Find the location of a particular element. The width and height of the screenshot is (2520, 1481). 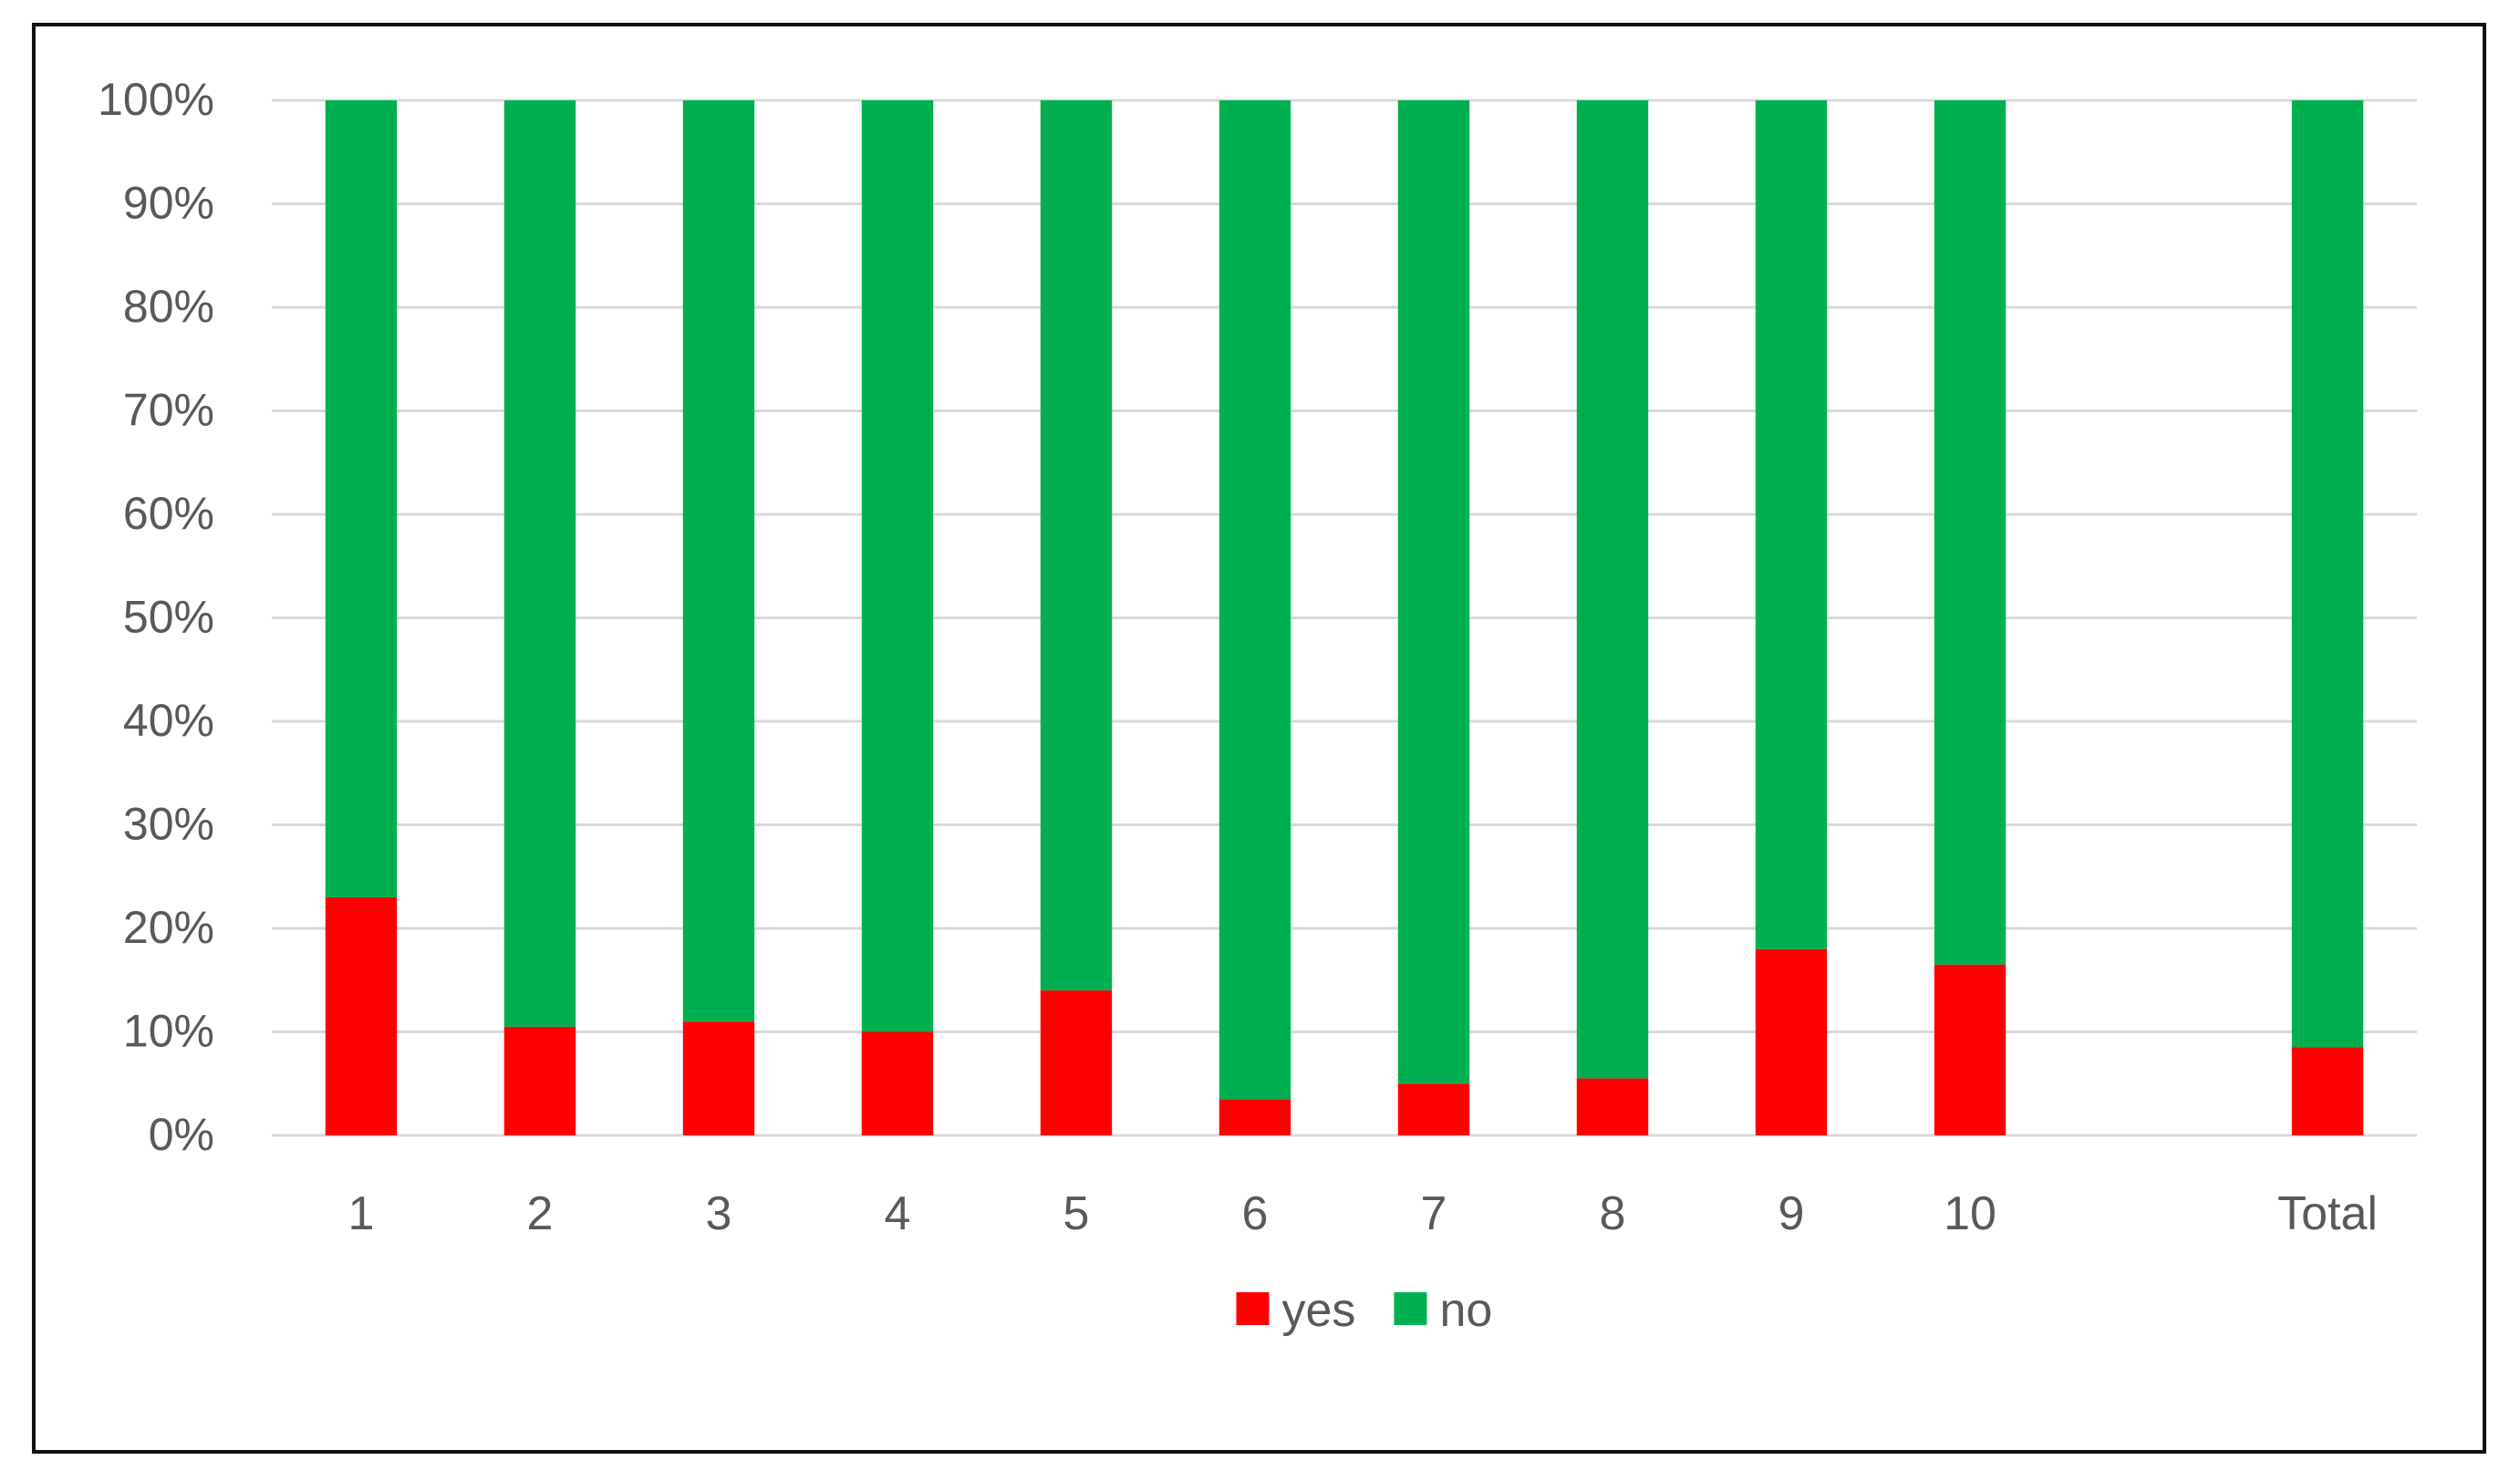

x-category-label: Total is located at coordinates (2328, 1213).